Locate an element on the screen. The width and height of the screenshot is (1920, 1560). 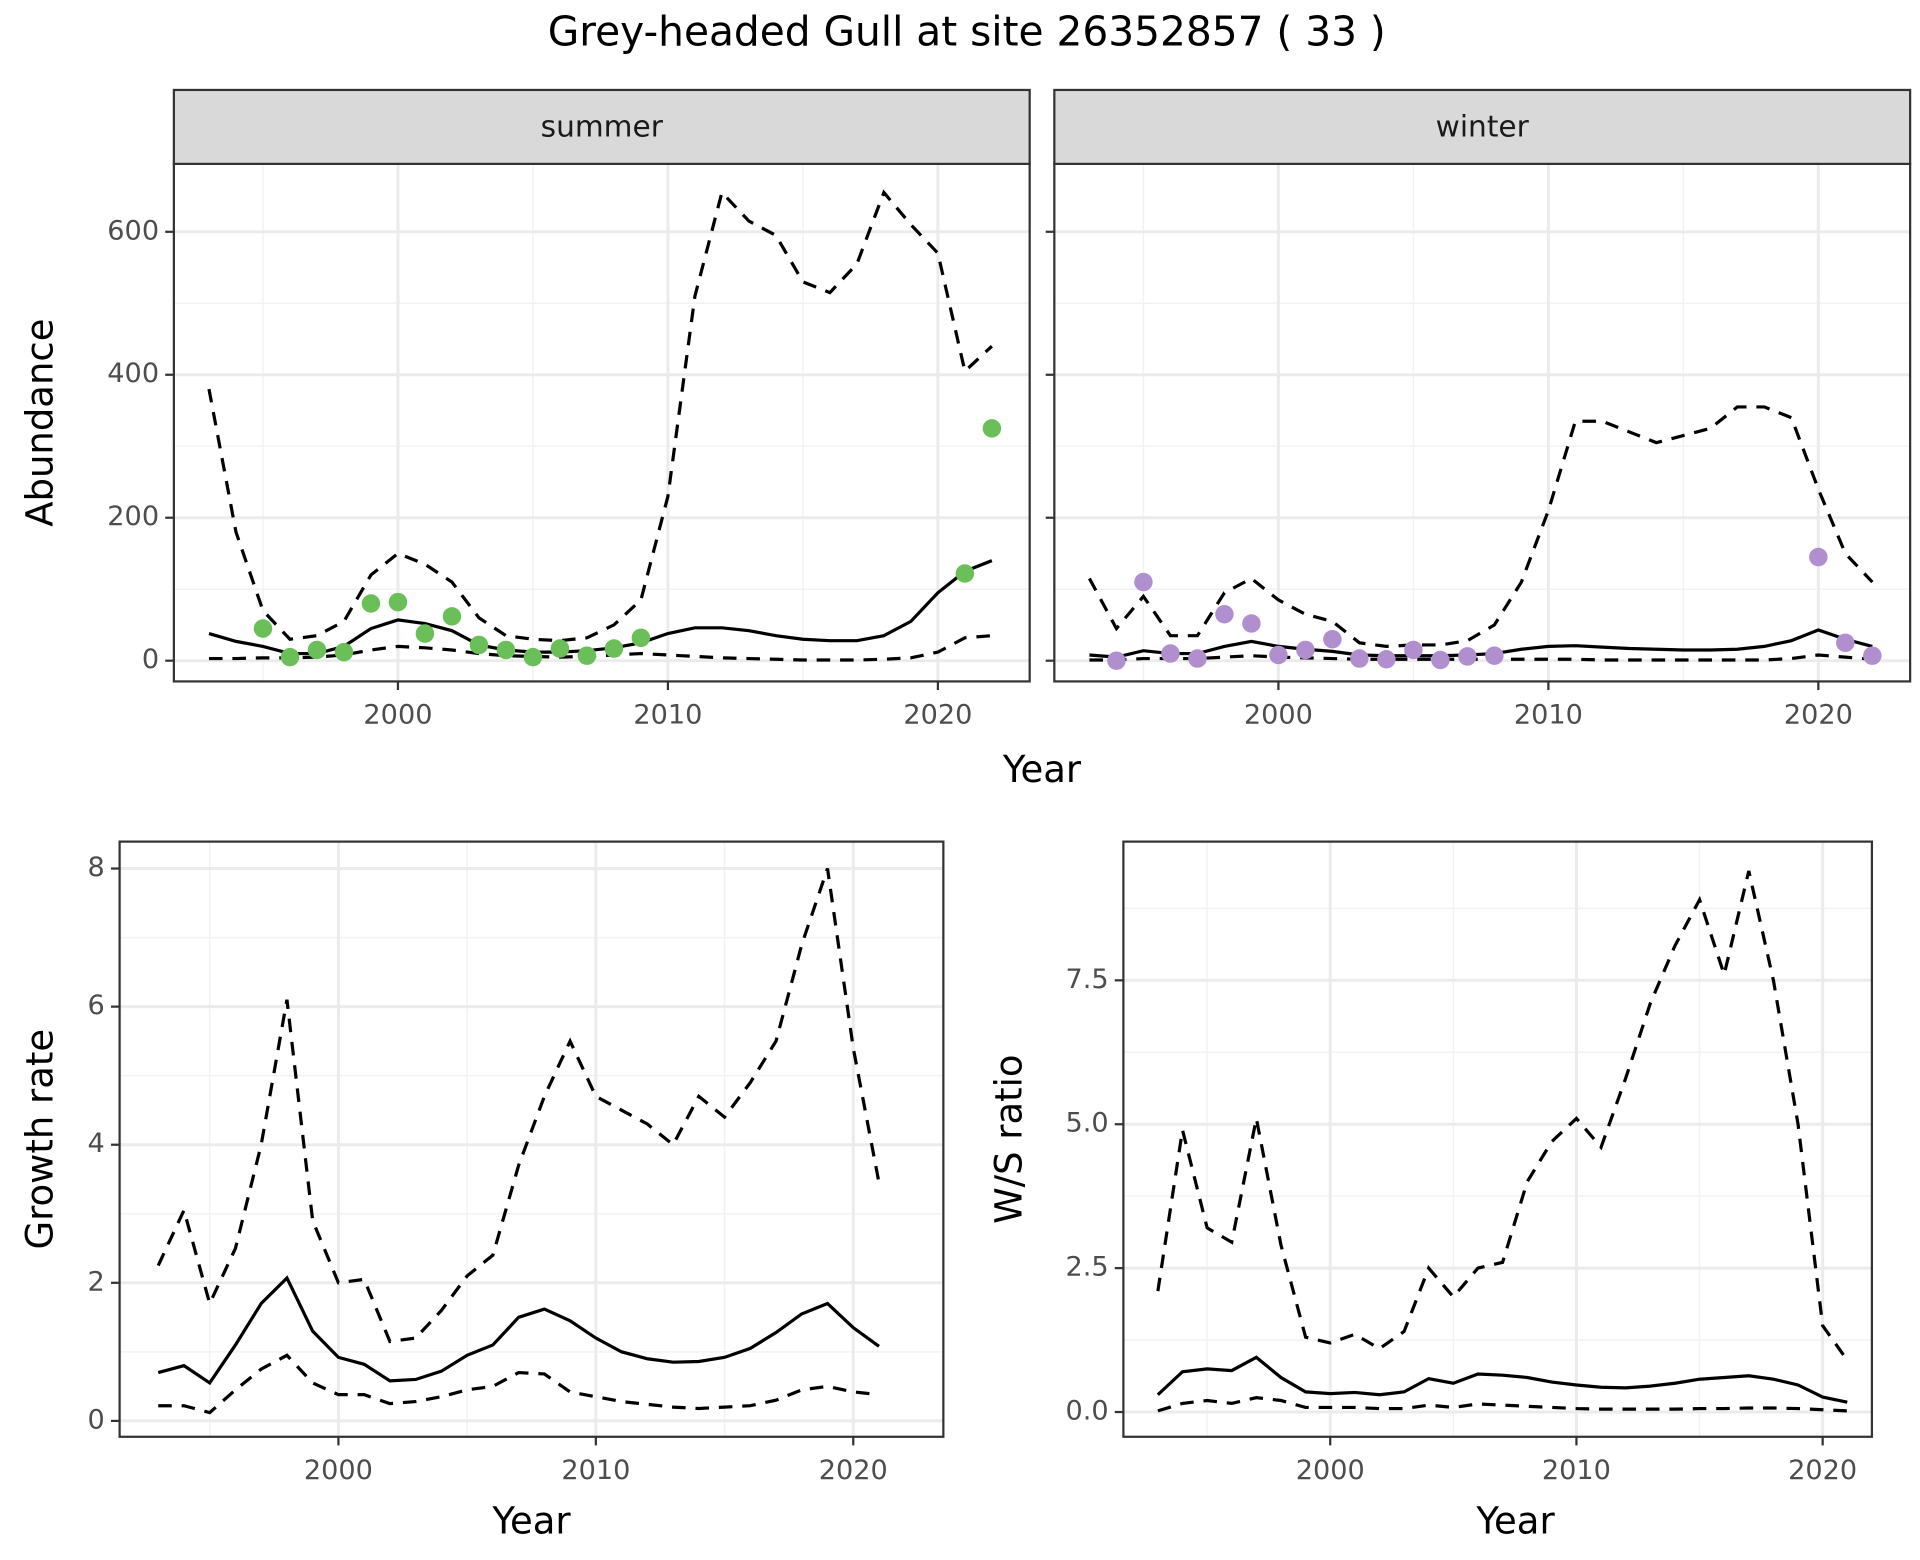
y-axis-title: Abundance is located at coordinates (39, 423).